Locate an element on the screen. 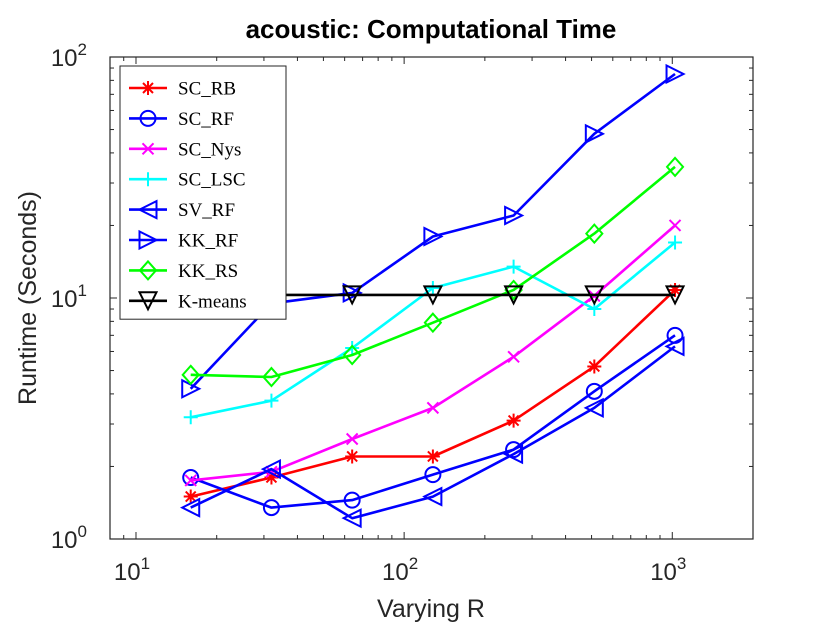 The width and height of the screenshot is (830, 643). legend-label: SC_Nys is located at coordinates (209, 149).